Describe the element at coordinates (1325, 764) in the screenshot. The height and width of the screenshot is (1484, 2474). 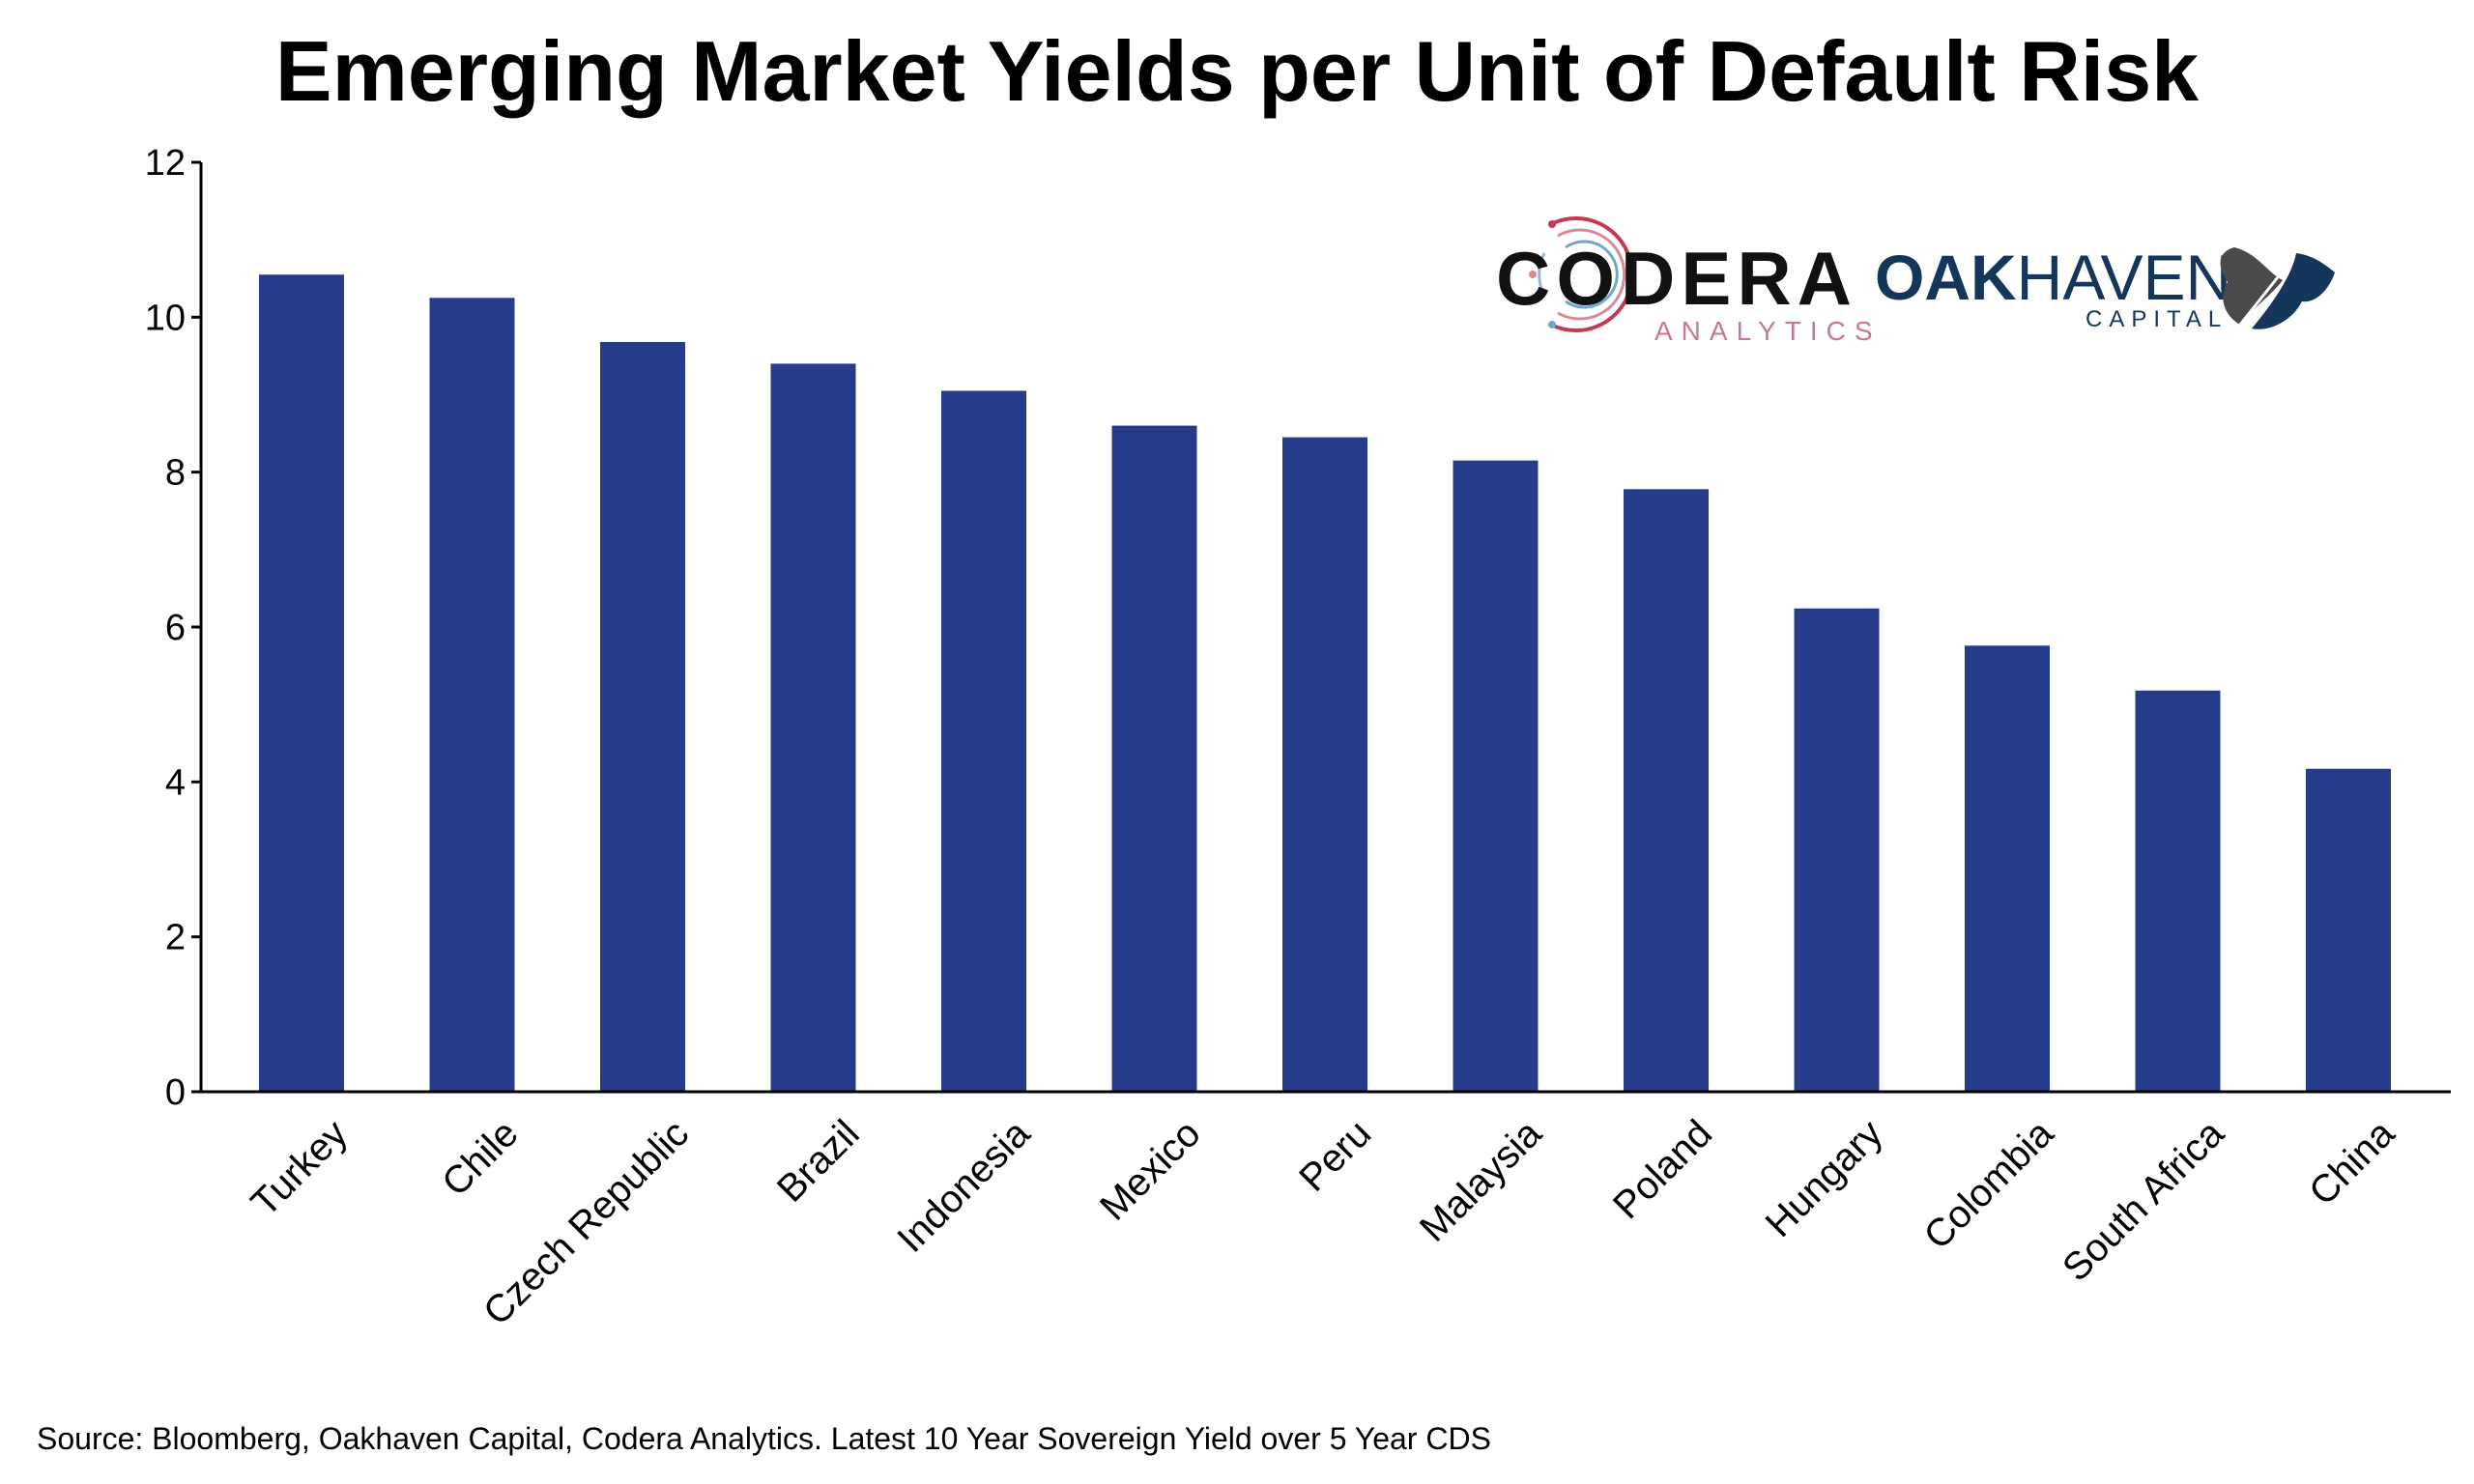
I see `bar-peru` at that location.